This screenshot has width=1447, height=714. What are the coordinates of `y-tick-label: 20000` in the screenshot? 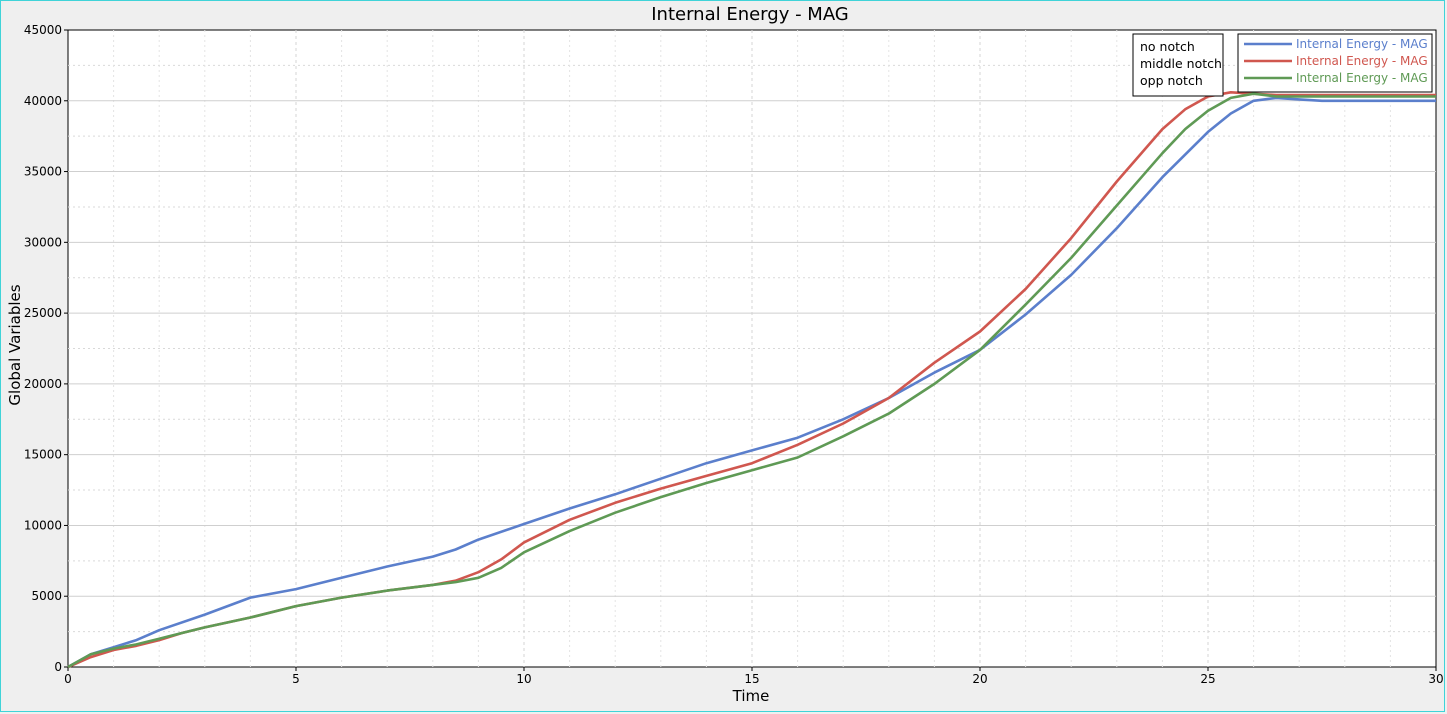 It's located at (43, 384).